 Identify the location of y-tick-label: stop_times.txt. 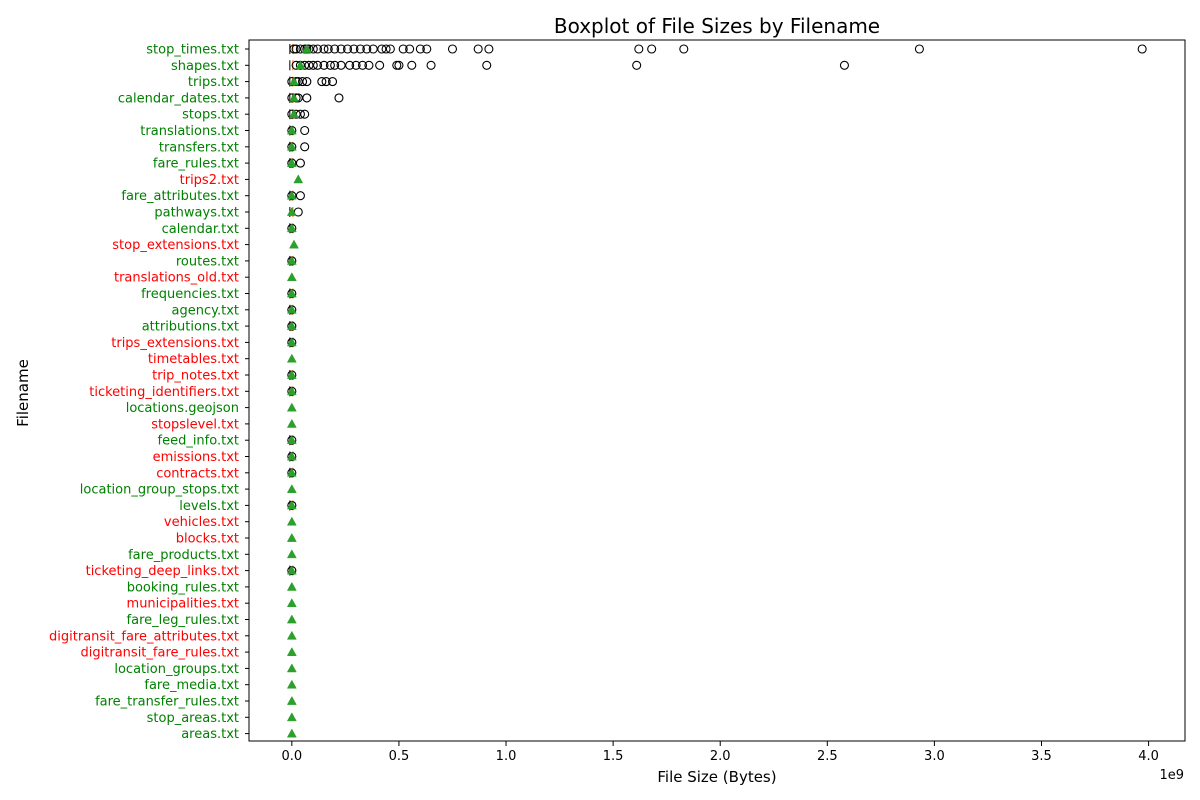
(192, 50).